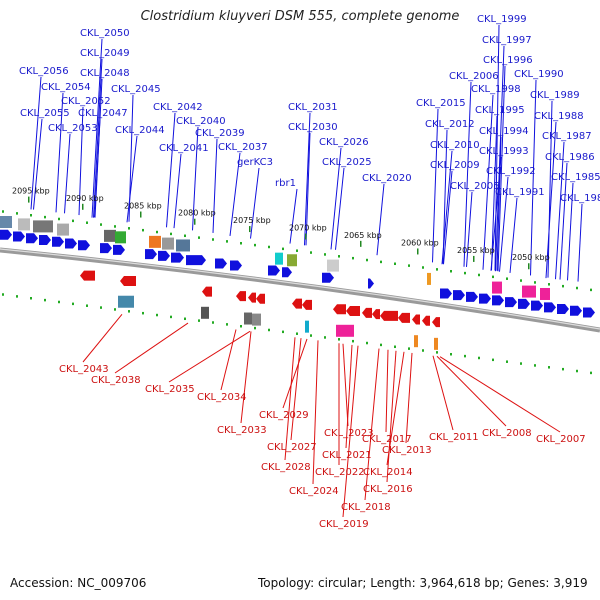 The height and width of the screenshot is (600, 600). What do you see at coordinates (366, 507) in the screenshot?
I see `reverse-gene-label: CKL_2018` at bounding box center [366, 507].